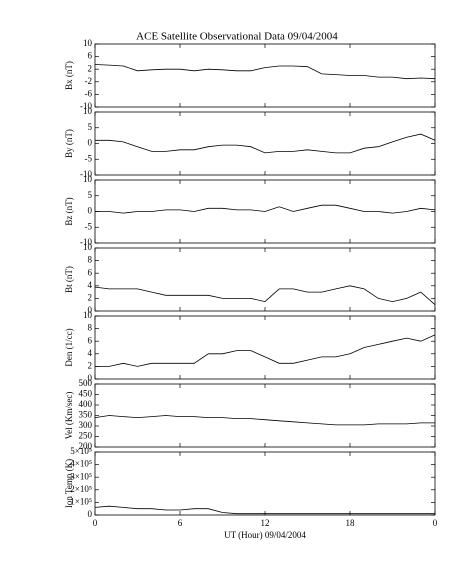  I want to click on y-tick-label: -6, so click(89, 93).